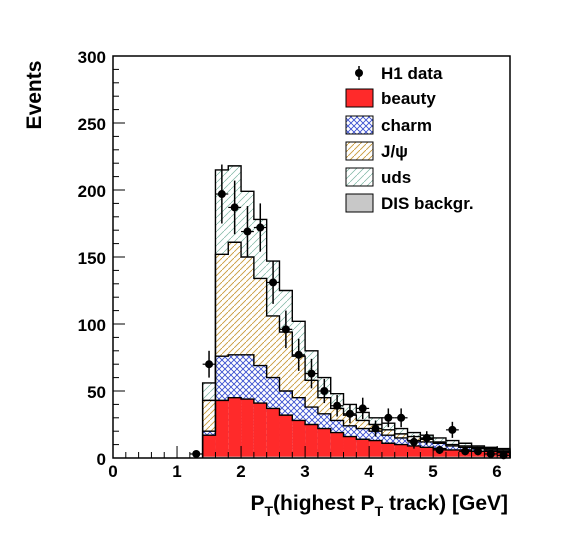  I want to click on legend-item-charm: charm, so click(388, 125).